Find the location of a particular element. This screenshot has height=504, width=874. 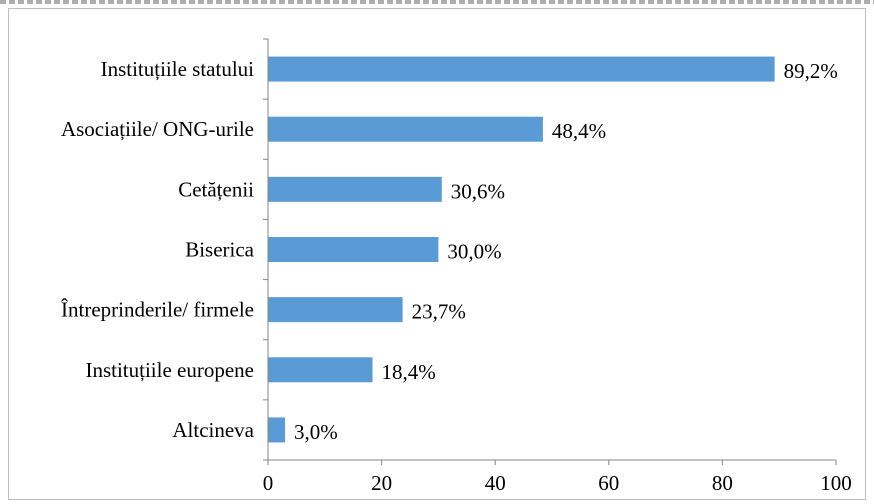

data-label: 48,4% is located at coordinates (579, 131).